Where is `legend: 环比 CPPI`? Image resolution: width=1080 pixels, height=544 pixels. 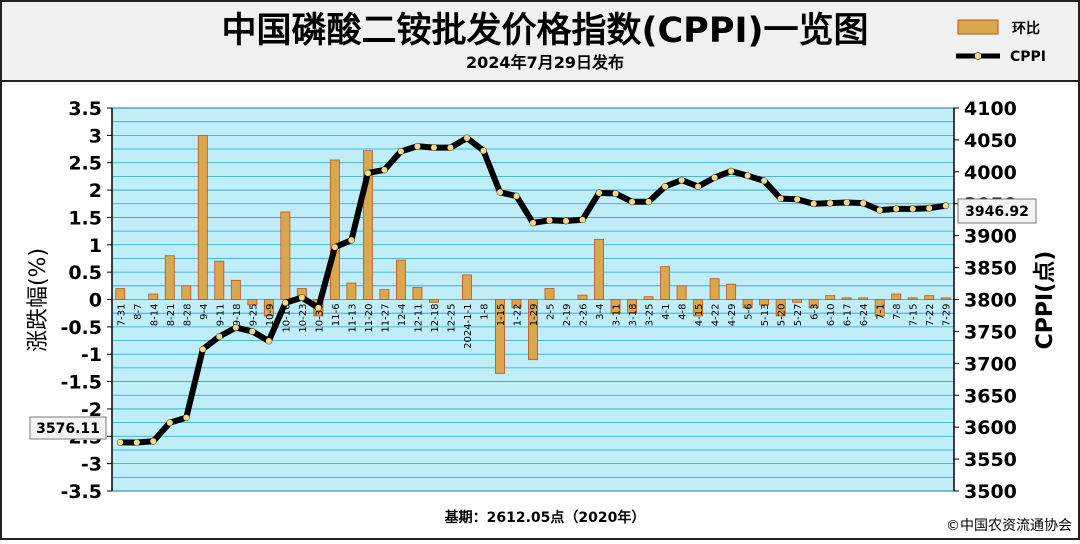
legend: 环比 CPPI is located at coordinates (1001, 42).